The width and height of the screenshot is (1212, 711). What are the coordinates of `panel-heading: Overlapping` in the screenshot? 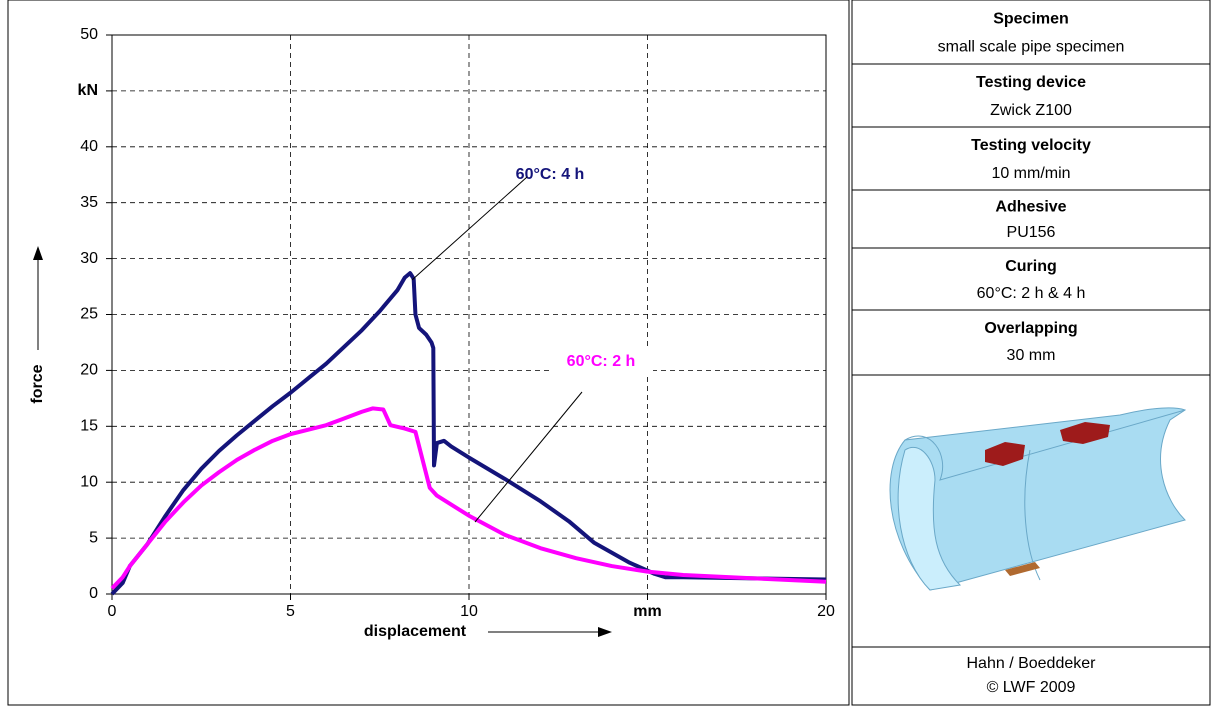 It's located at (1030, 328).